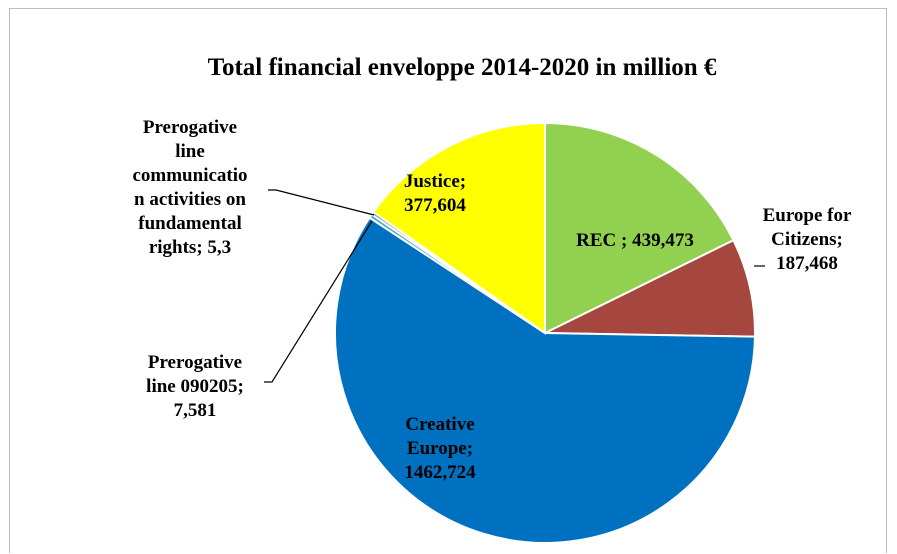 This screenshot has height=554, width=897. Describe the element at coordinates (635, 240) in the screenshot. I see `slice-label-rec: REC ; 439,473` at that location.